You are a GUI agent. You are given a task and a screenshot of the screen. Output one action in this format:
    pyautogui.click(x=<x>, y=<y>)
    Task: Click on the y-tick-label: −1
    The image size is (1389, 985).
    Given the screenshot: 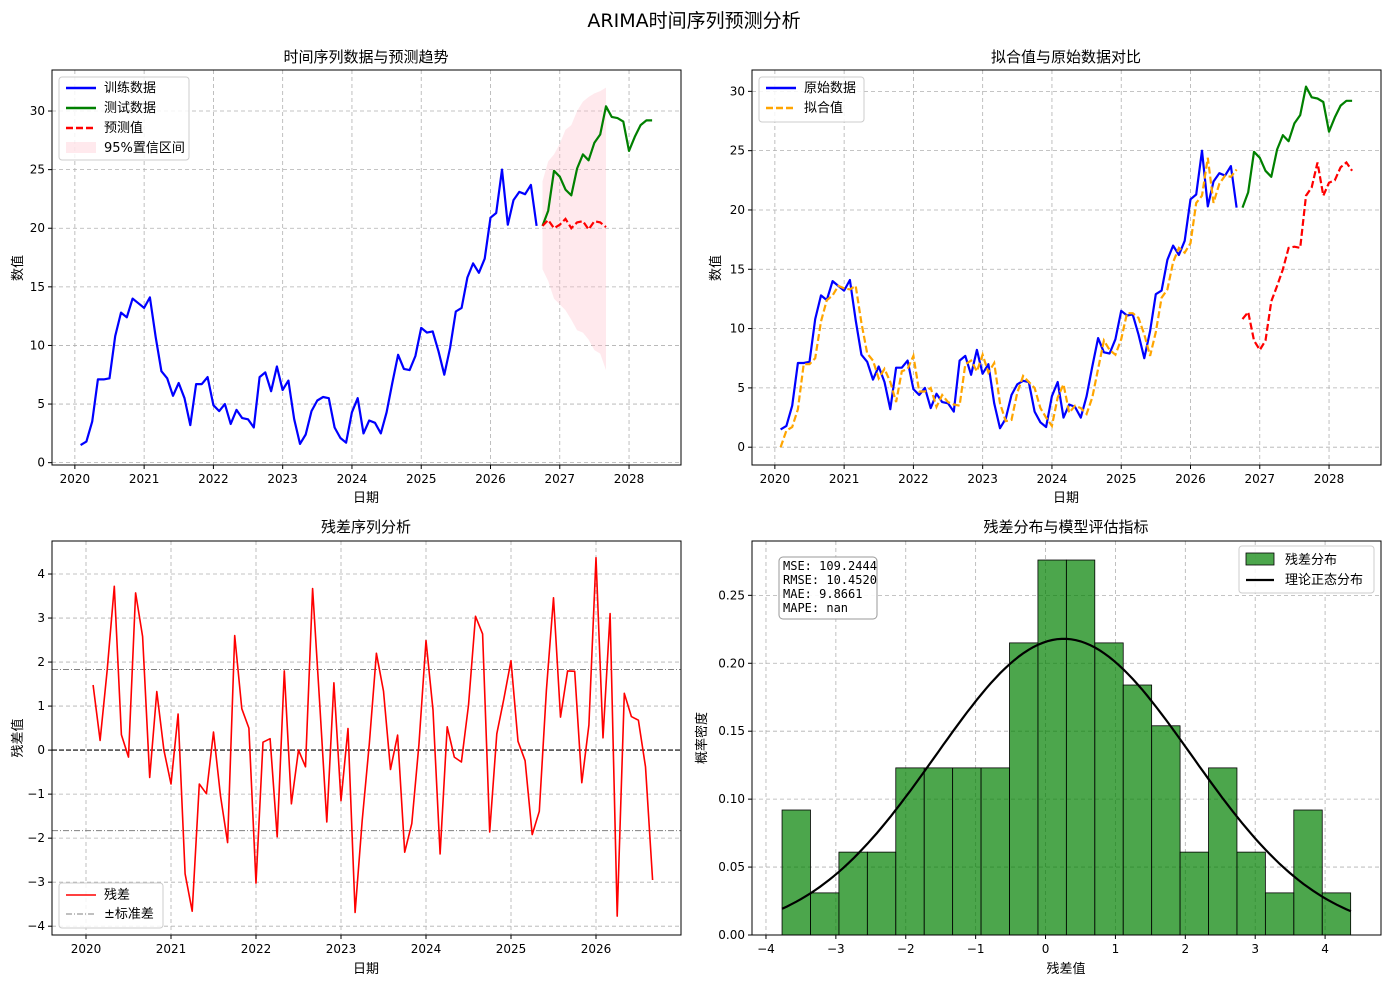 What is the action you would take?
    pyautogui.click(x=36, y=794)
    